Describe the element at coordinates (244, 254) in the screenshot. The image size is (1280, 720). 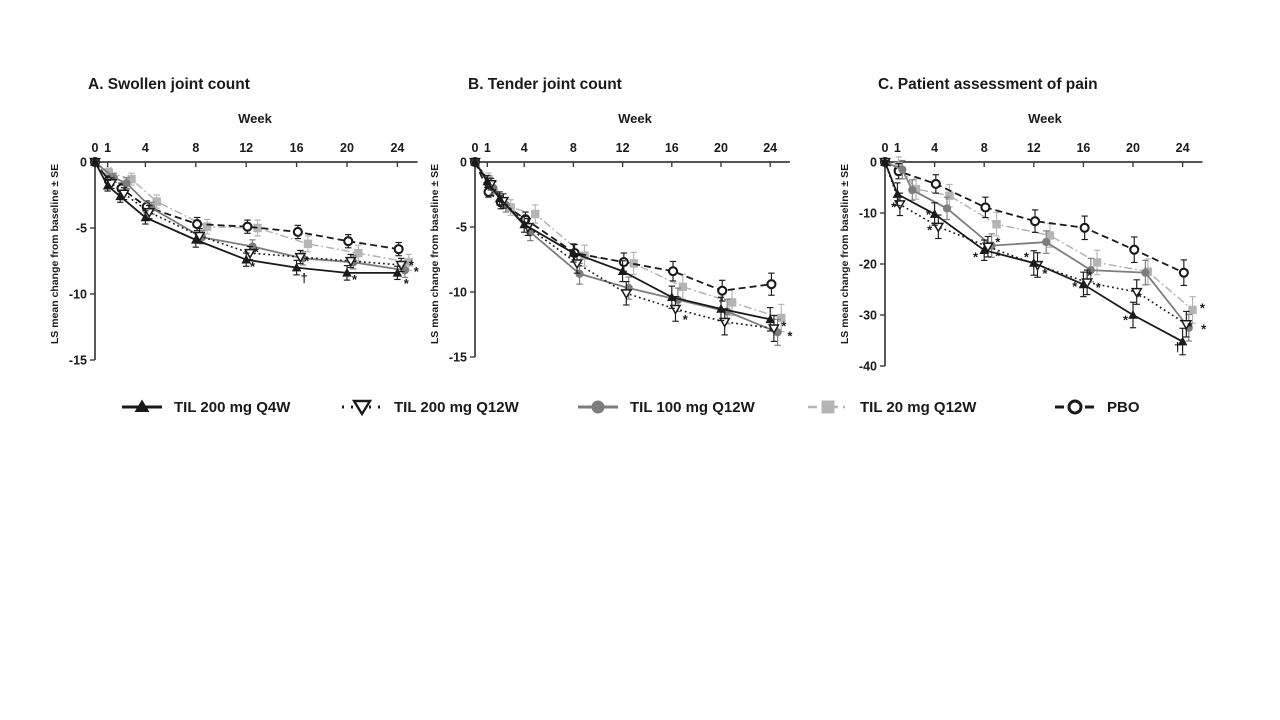
I see `panel-a-plot: 0 1 4 8 12 16 20 240-5-10-15** *† ** **` at that location.